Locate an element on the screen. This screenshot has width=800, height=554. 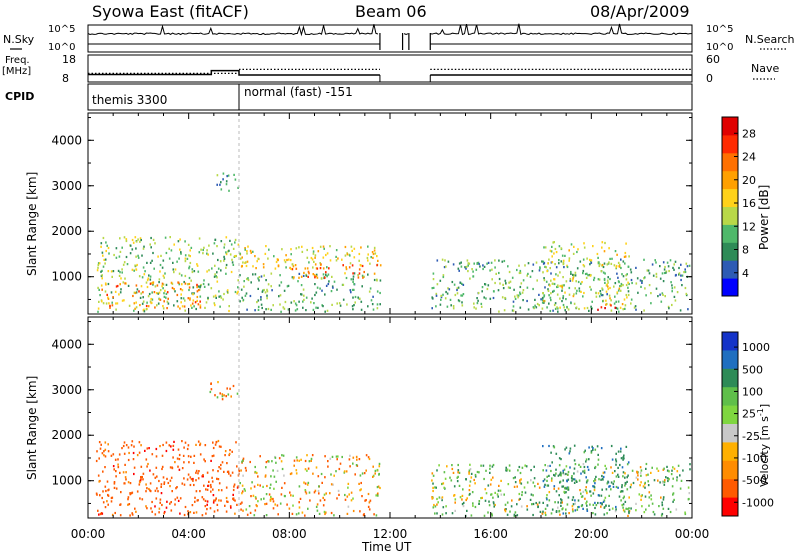
nave-ytick-top: 60 is located at coordinates (713, 59).